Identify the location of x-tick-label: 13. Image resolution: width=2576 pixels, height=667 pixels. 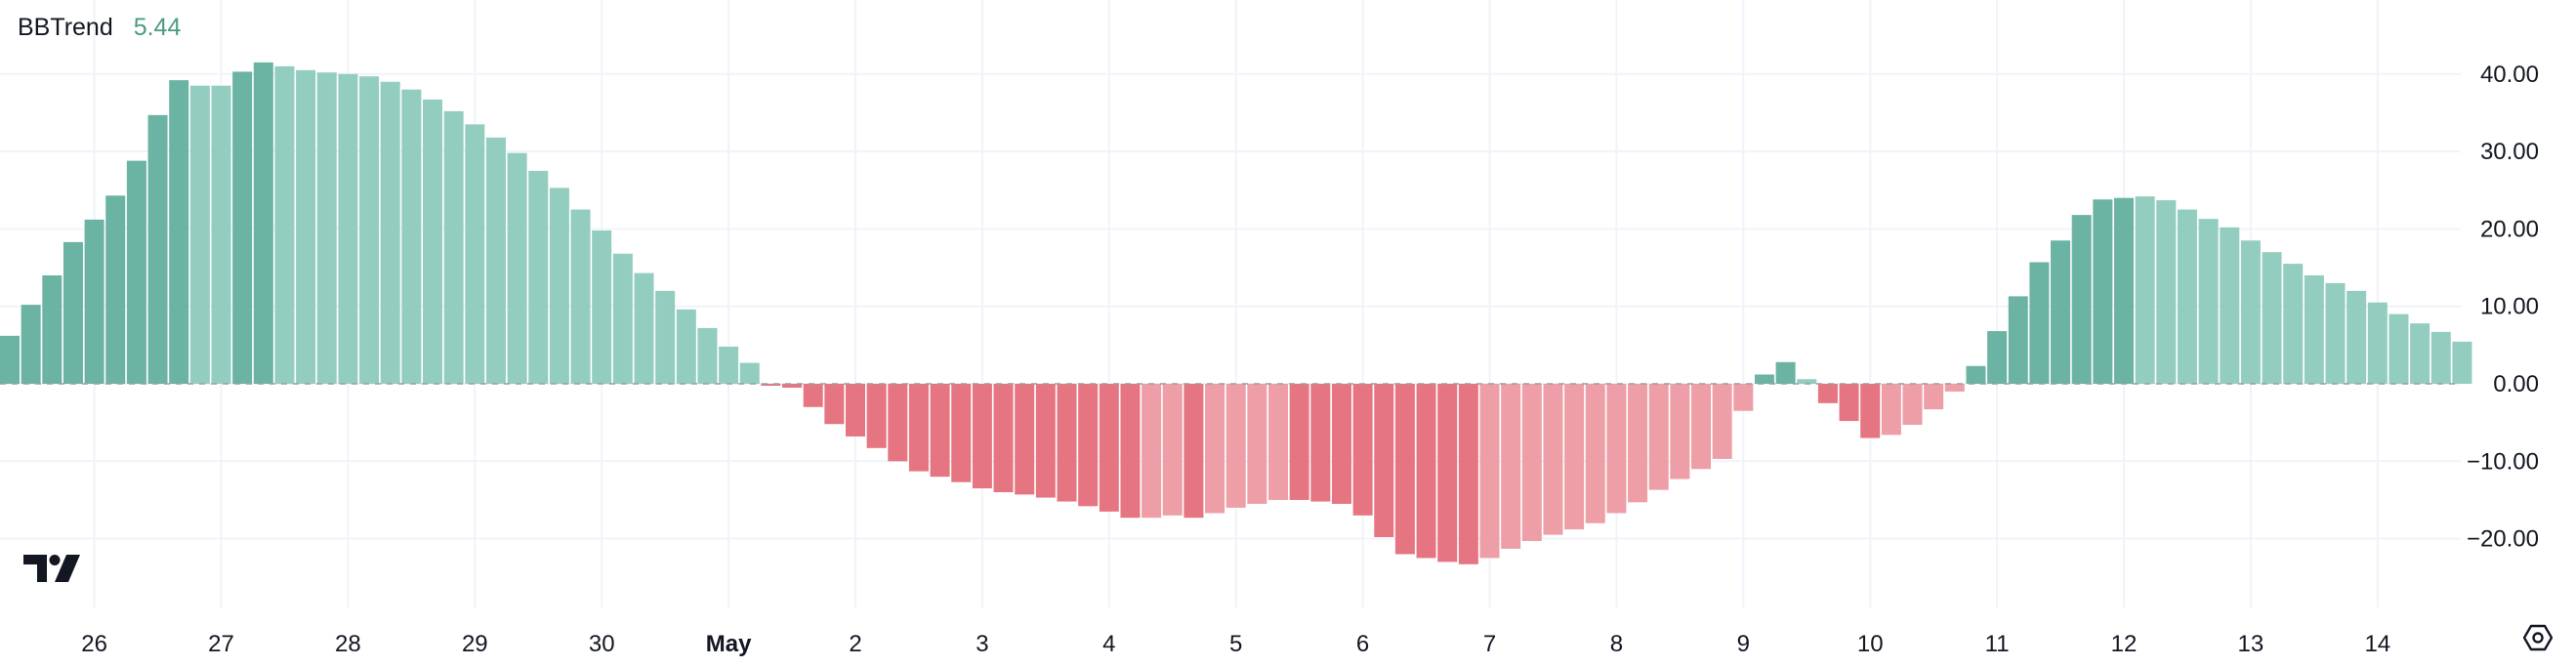
(2251, 644).